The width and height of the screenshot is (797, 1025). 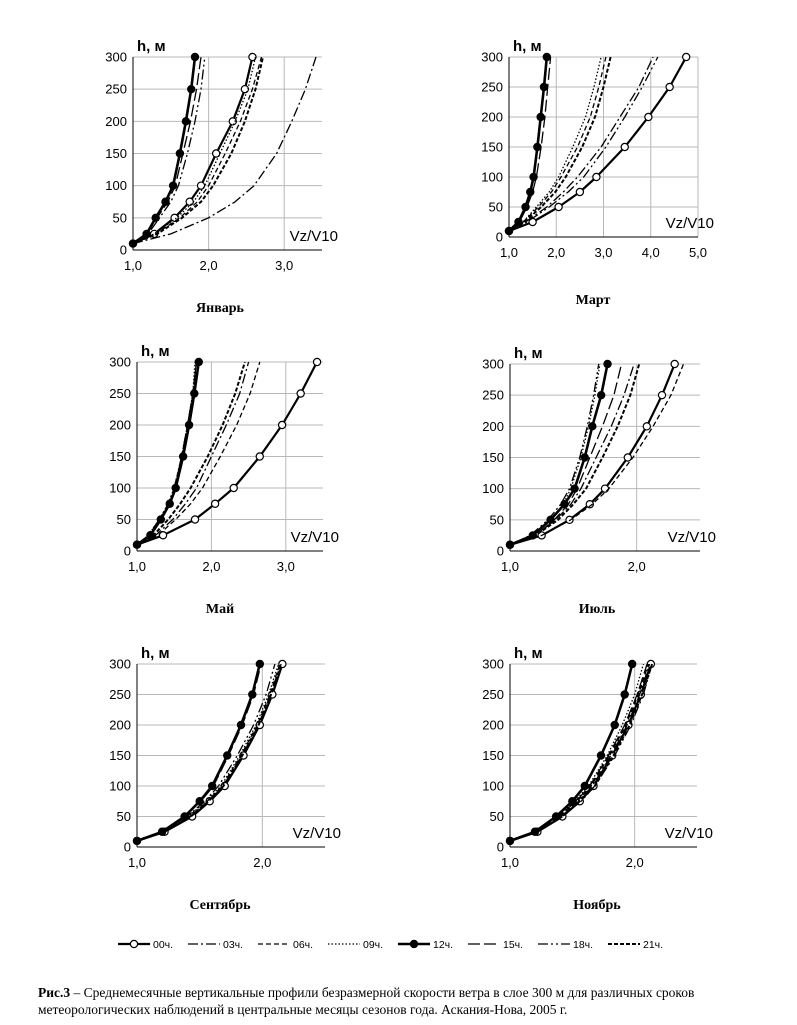 I want to click on legend-entry: 12ч., so click(x=443, y=945).